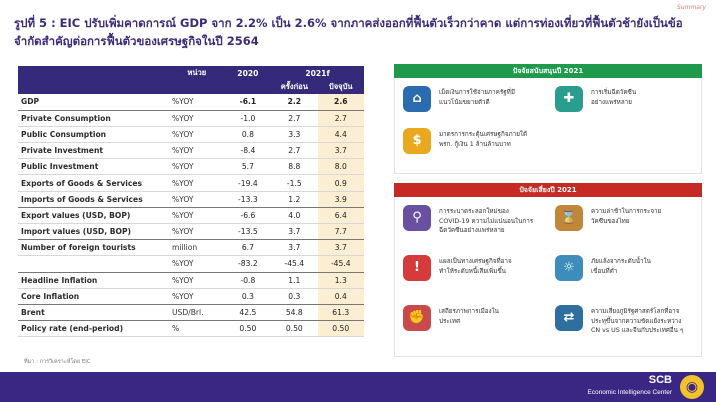  I want to click on row-2020: -6.1, so click(248, 102).